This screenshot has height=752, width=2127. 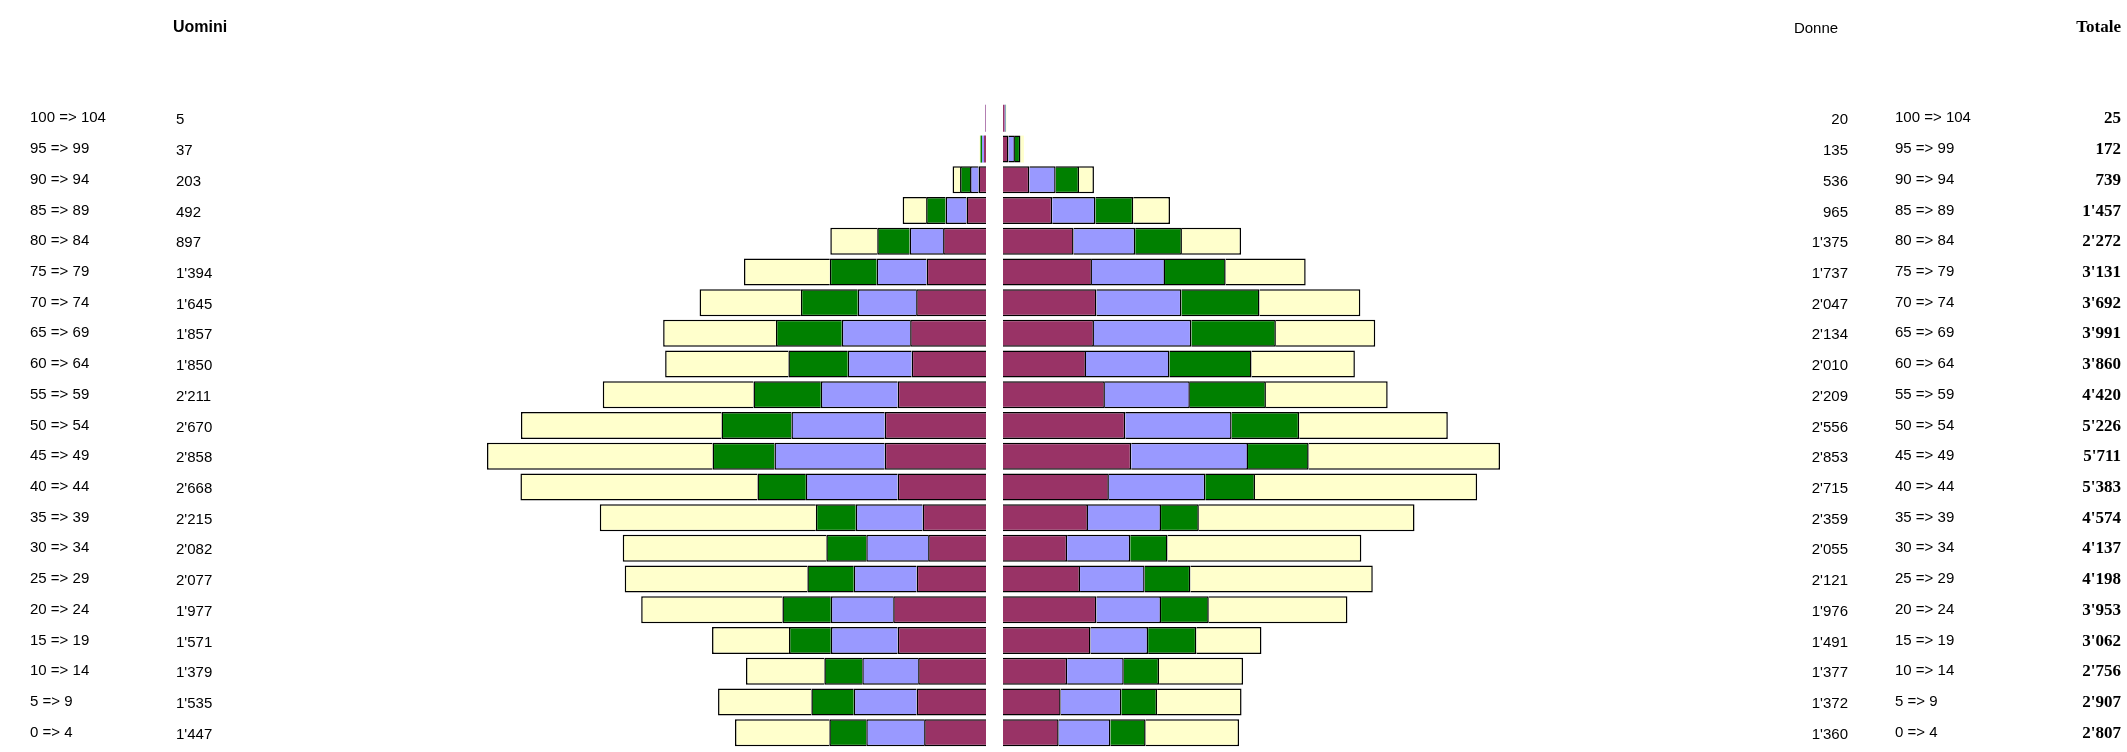 What do you see at coordinates (2101, 609) in the screenshot?
I see `text: 3'953` at bounding box center [2101, 609].